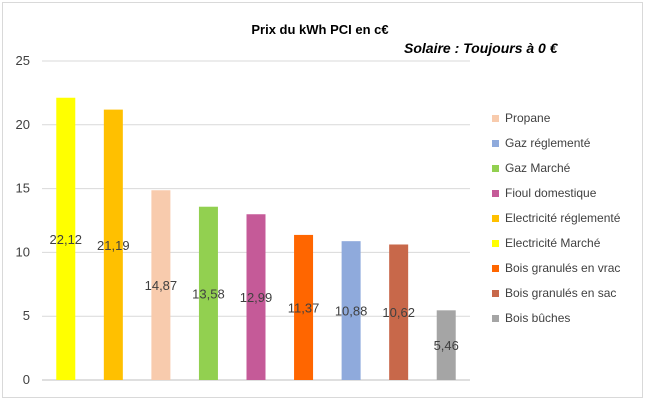  I want to click on data-label: 13,58, so click(208, 293).